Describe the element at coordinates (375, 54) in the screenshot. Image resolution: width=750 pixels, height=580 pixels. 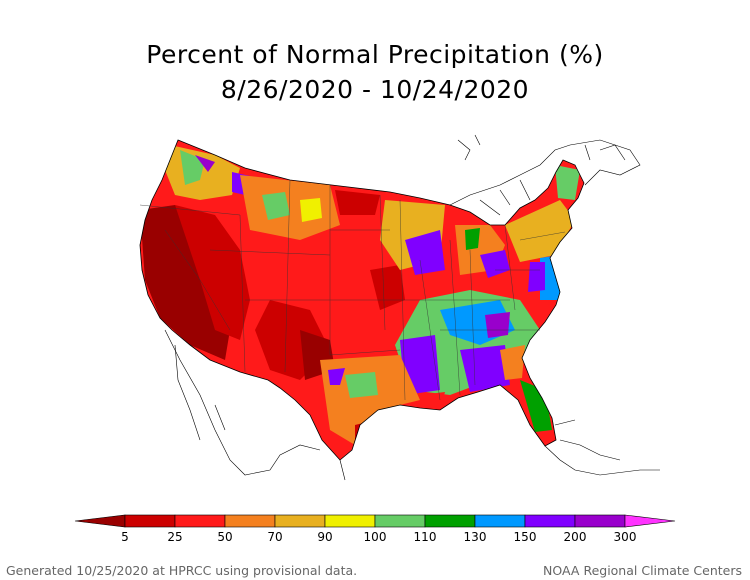
I see `map-title: Percent of Normal Precipitation (%)` at that location.